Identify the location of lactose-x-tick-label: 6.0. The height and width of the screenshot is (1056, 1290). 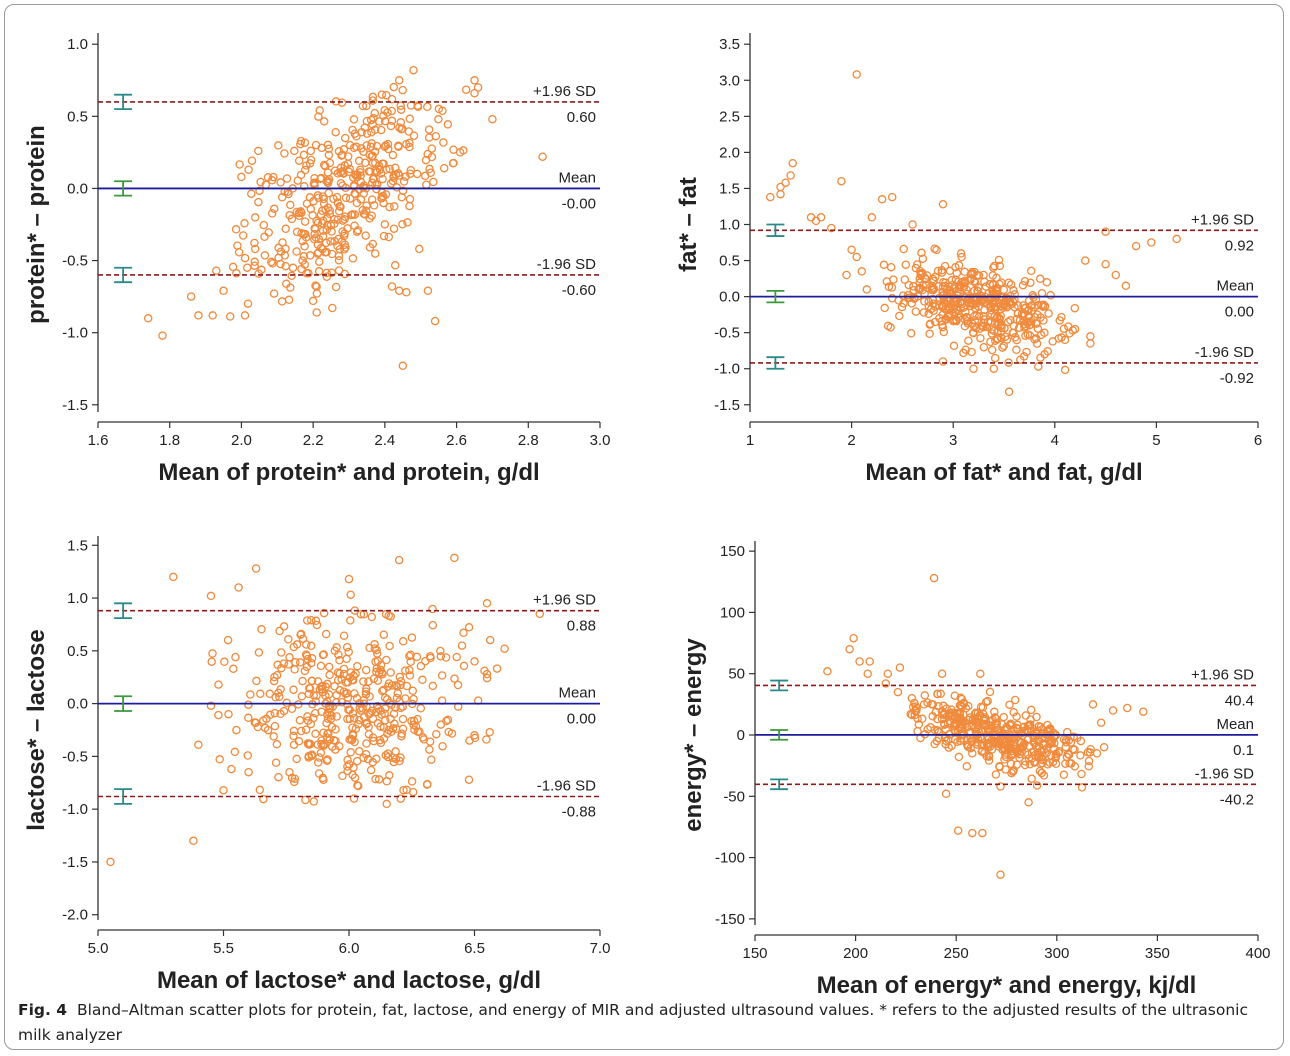
(349, 948).